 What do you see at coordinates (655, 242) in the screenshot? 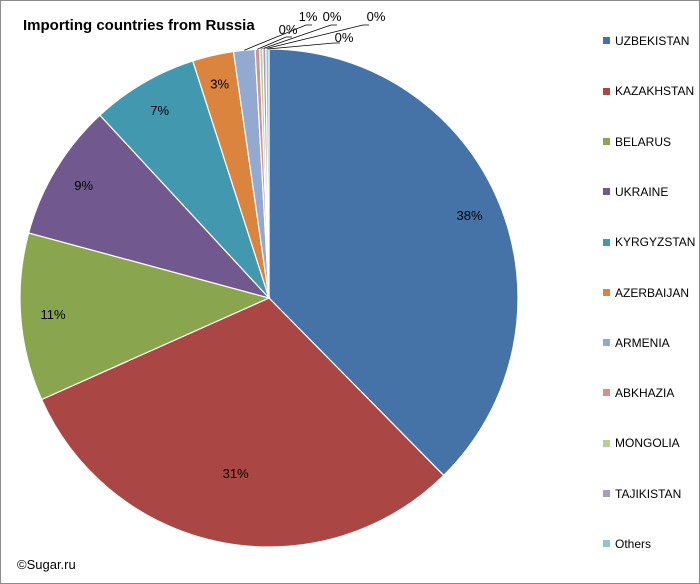
I see `legend-label: KYRGYZSTAN` at bounding box center [655, 242].